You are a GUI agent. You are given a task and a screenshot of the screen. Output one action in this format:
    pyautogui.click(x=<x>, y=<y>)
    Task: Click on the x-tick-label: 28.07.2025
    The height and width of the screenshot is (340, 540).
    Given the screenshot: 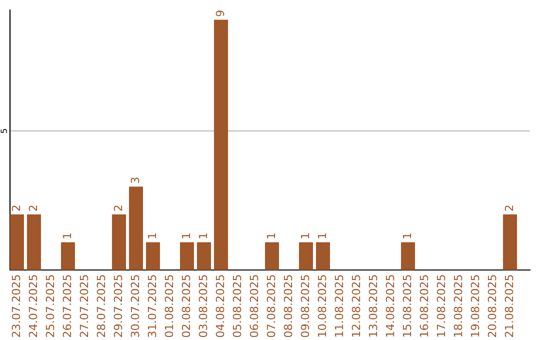 What is the action you would take?
    pyautogui.click(x=101, y=306)
    